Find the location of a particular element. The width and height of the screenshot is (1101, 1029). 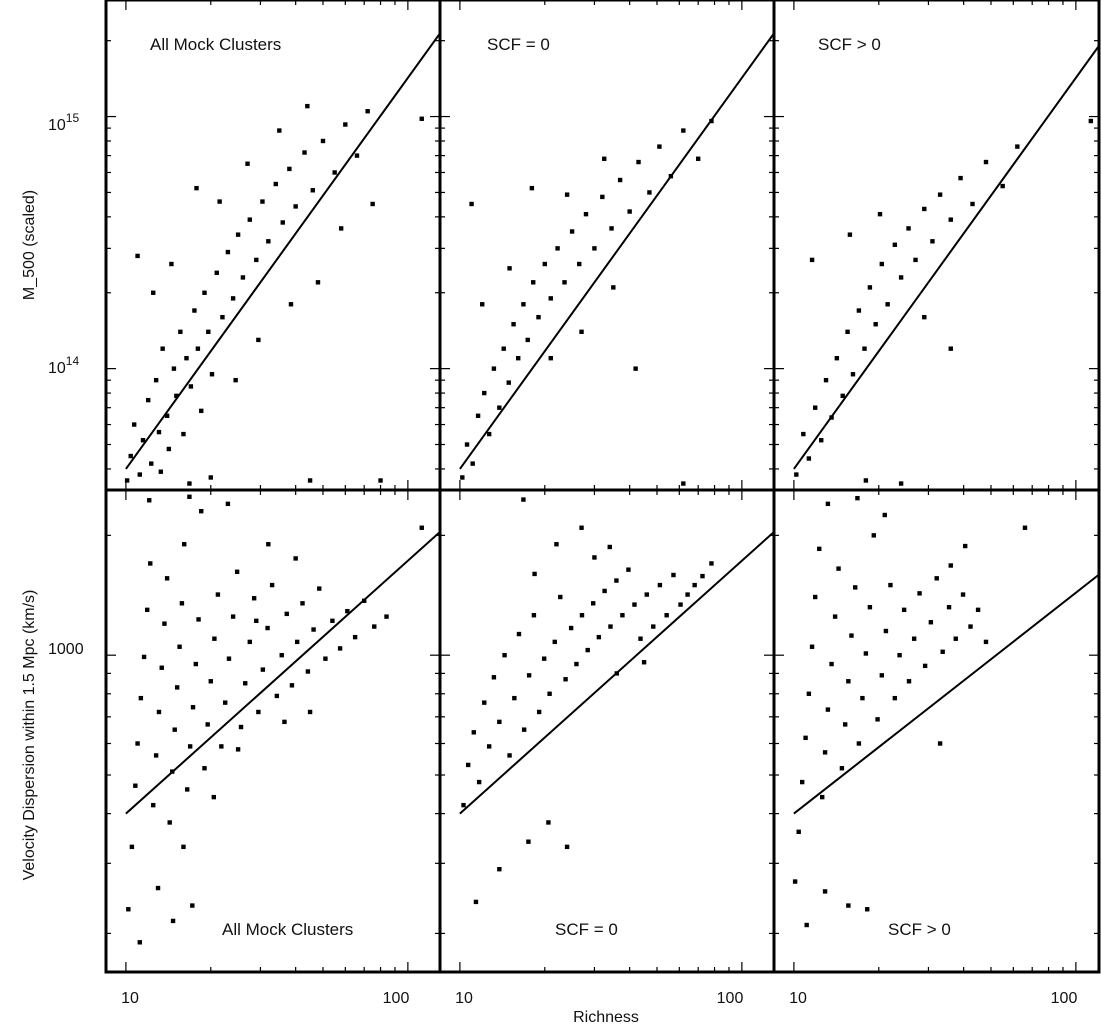

panel-vel-all-frame is located at coordinates (273, 731).